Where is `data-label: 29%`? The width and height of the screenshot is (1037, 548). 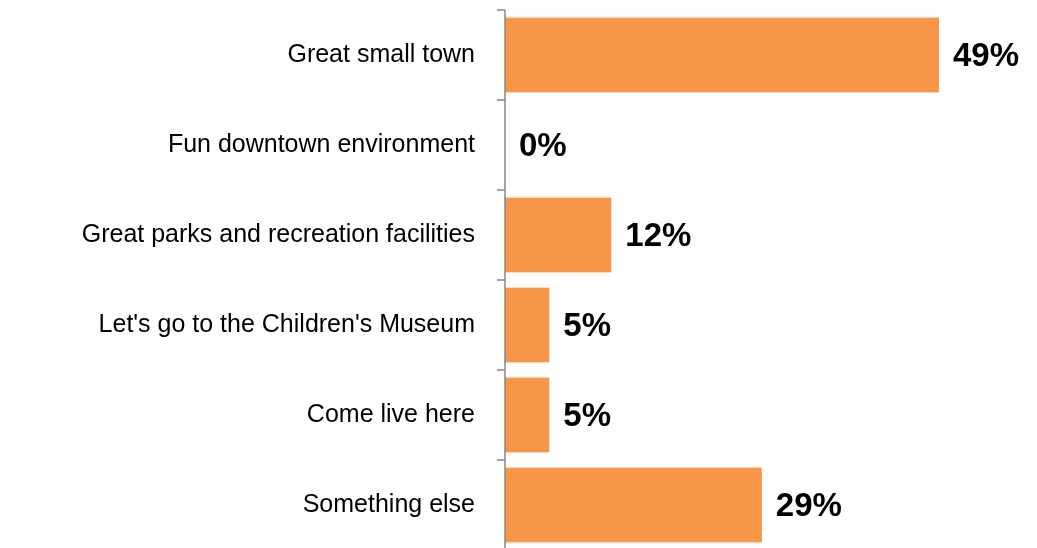 data-label: 29% is located at coordinates (808, 504).